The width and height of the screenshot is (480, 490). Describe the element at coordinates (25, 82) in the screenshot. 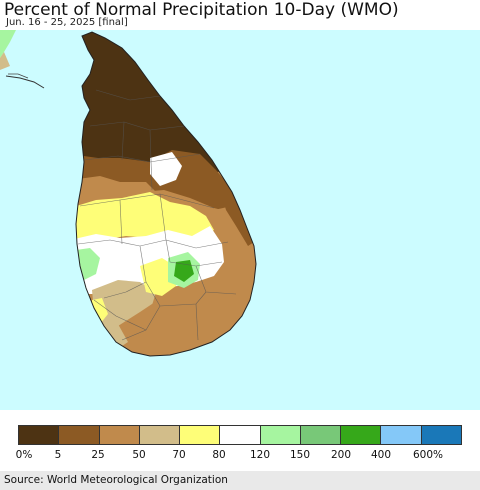

I see `adams-bridge` at that location.